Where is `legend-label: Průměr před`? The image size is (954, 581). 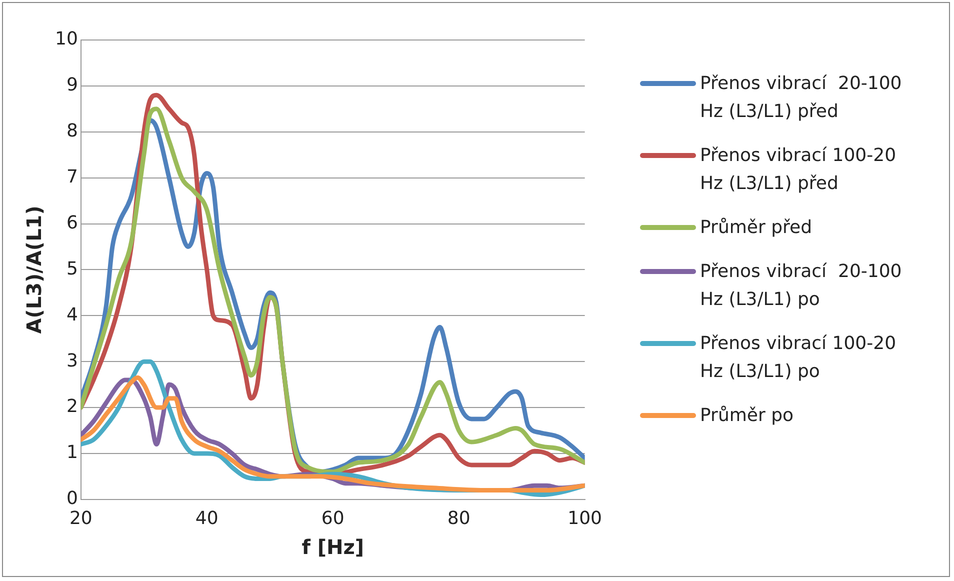 legend-label: Průměr před is located at coordinates (756, 228).